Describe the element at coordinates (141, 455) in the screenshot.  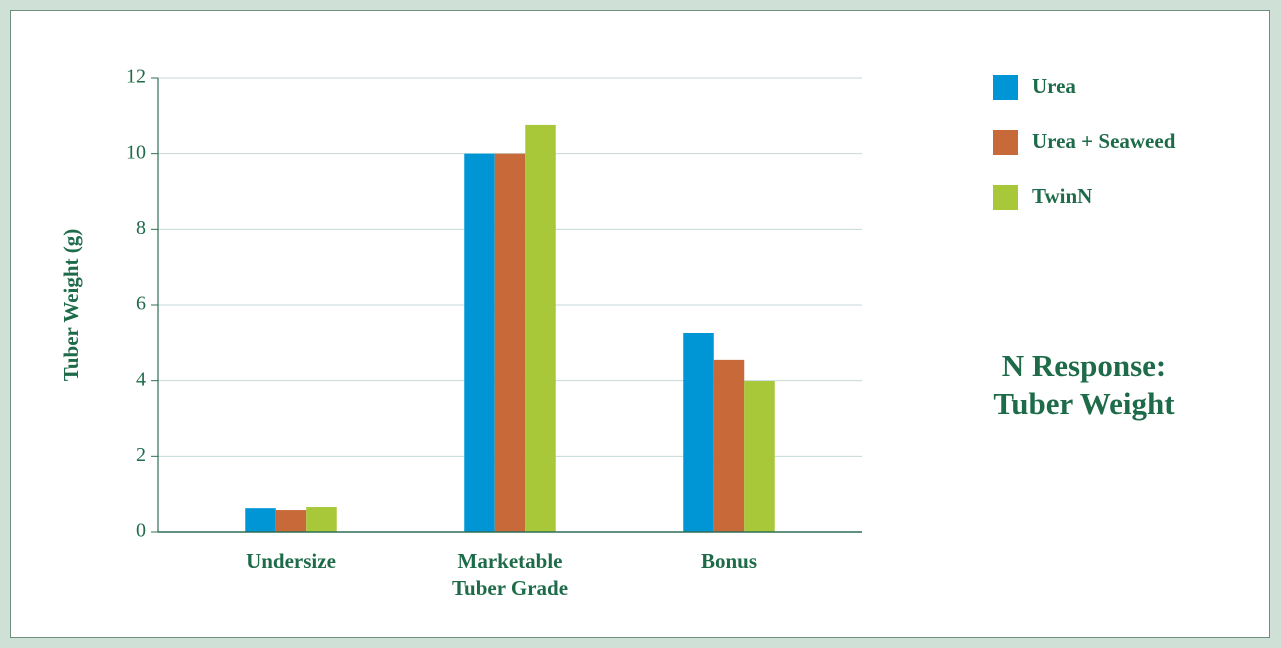
I see `y-tick-label: 2` at that location.